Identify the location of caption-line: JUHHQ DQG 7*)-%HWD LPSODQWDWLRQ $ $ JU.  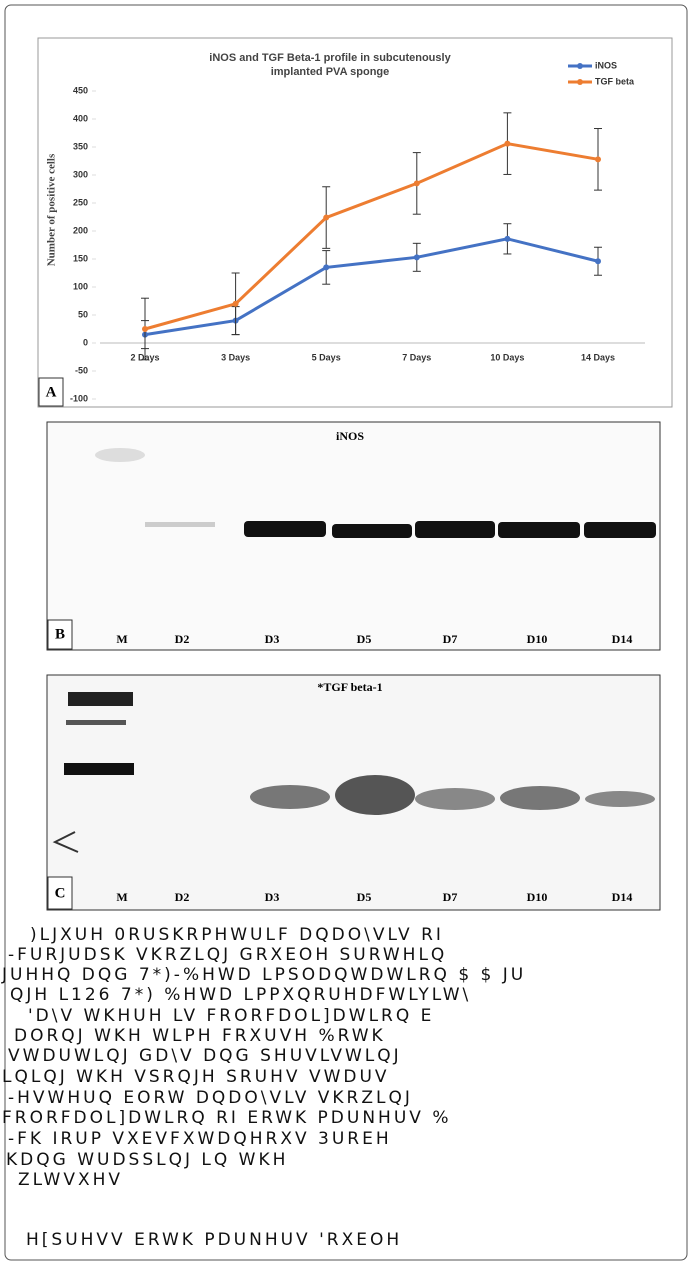
(263, 975).